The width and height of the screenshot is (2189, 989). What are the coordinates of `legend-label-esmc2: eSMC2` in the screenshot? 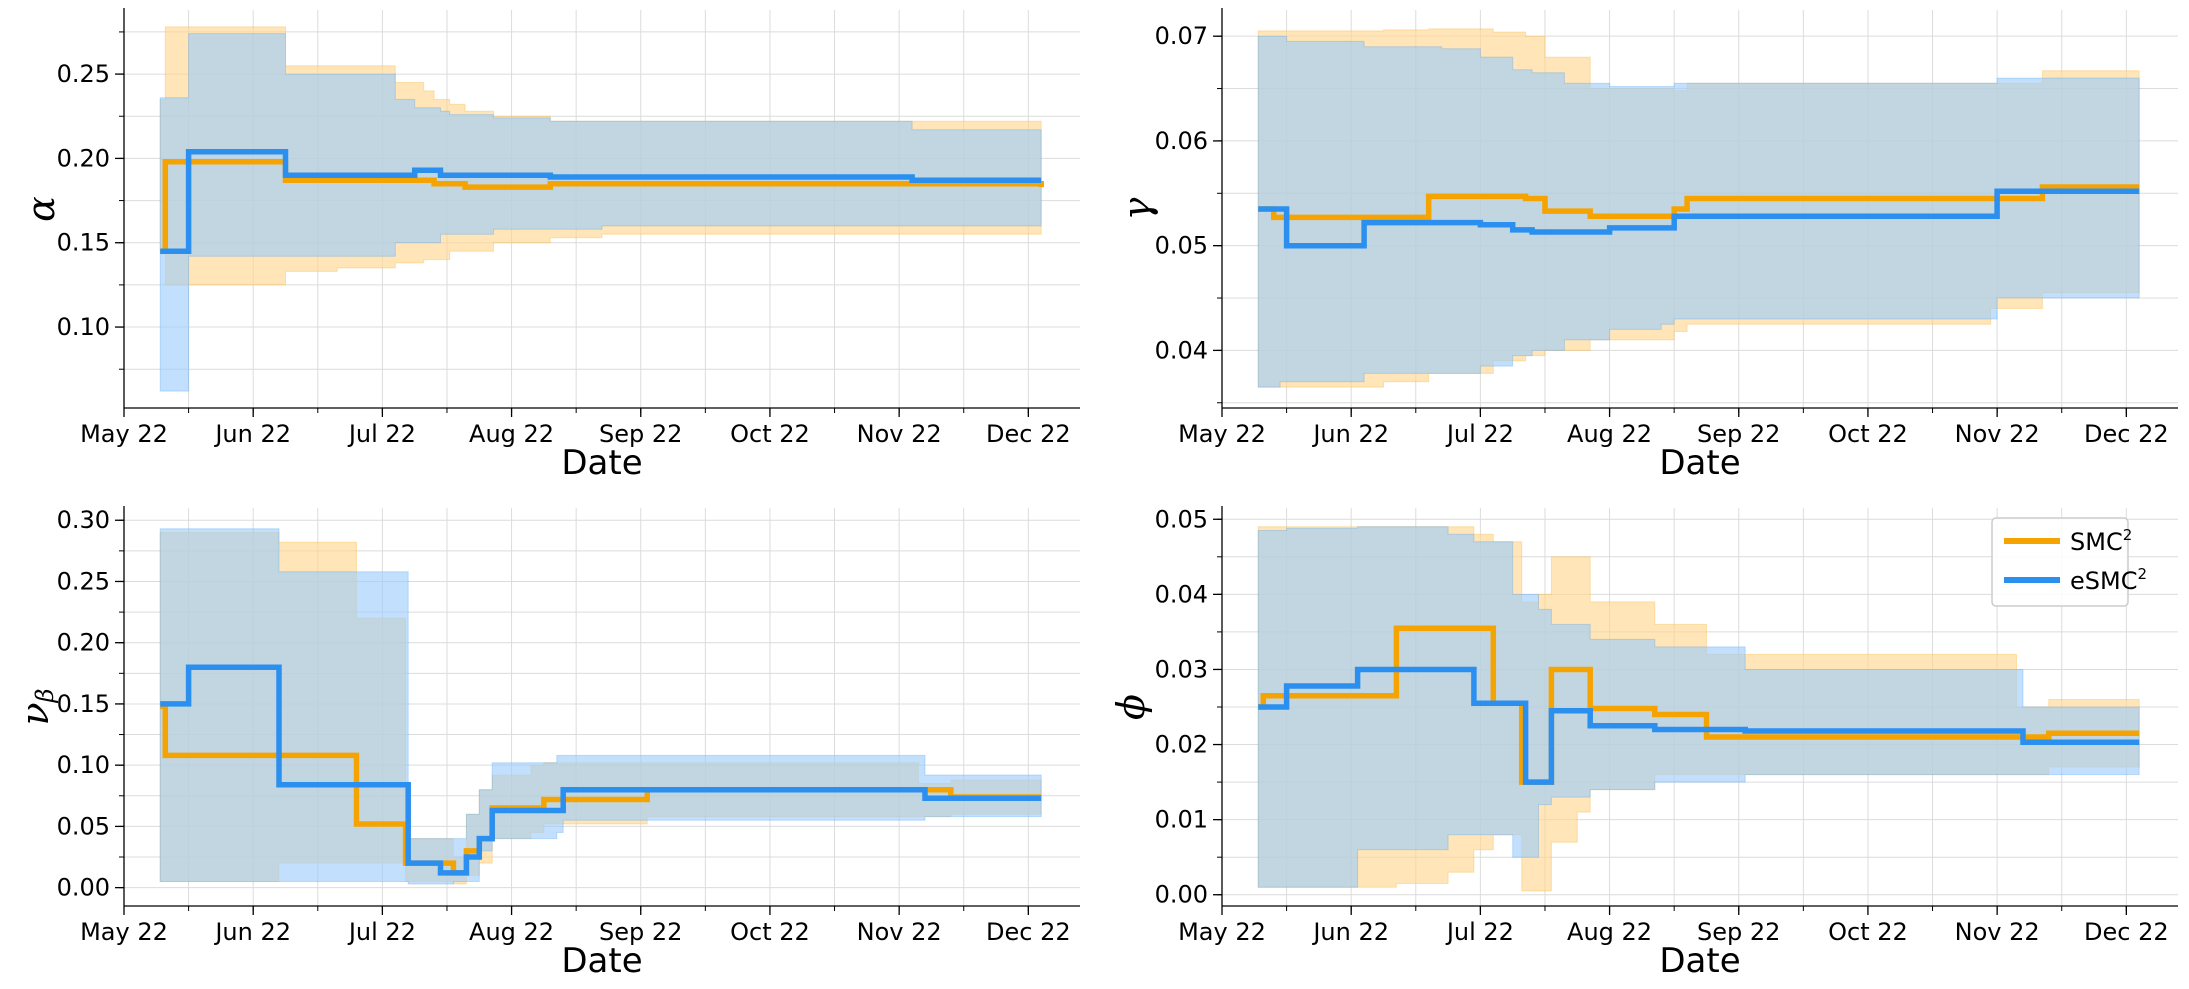 It's located at (2108, 580).